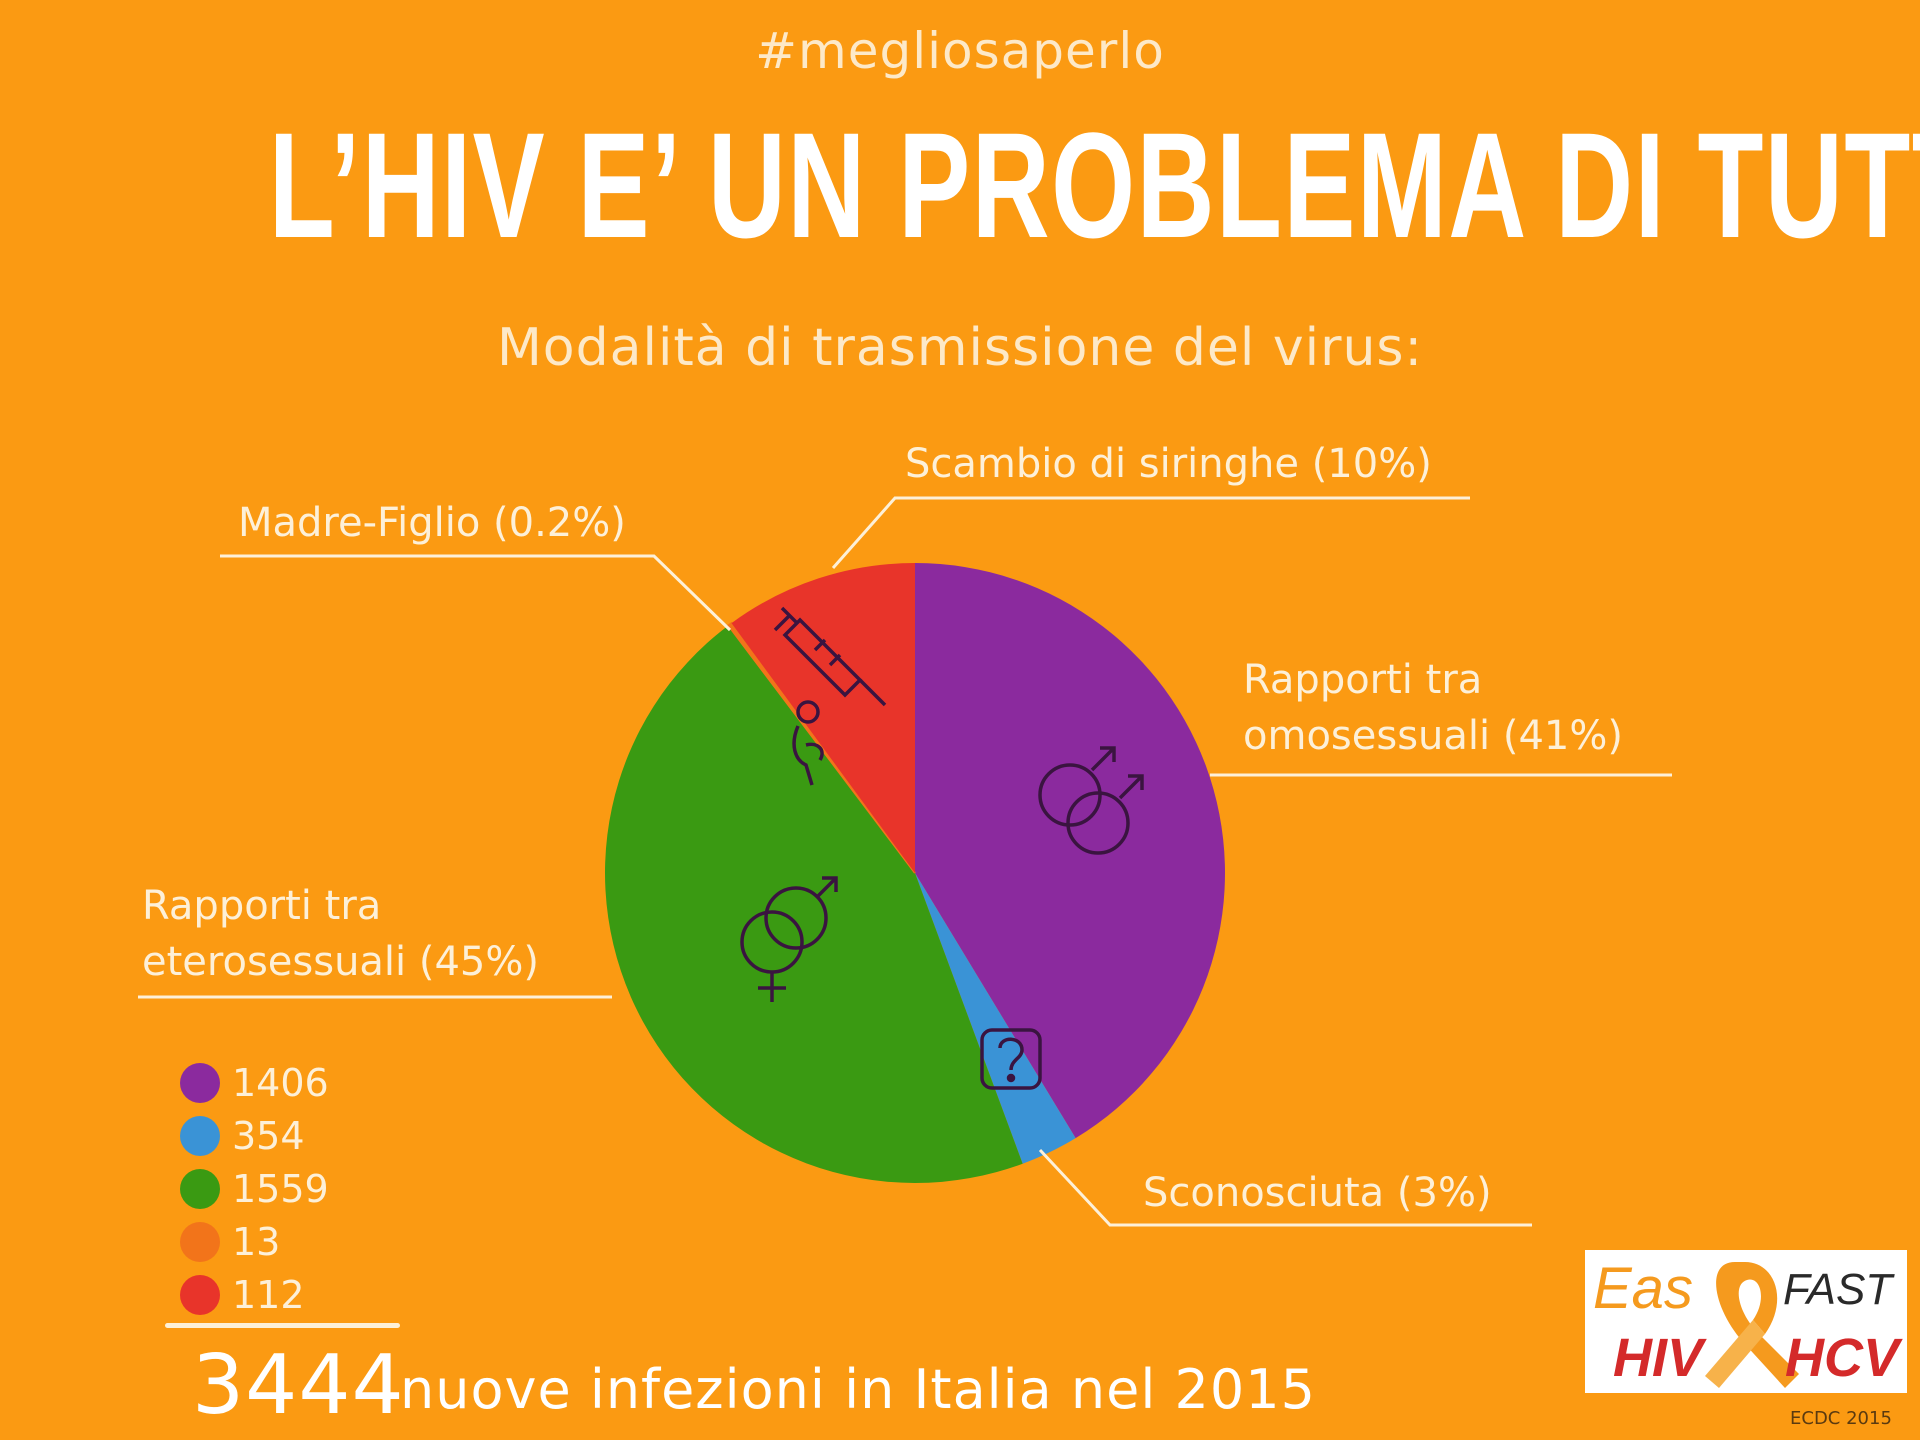 The width and height of the screenshot is (1920, 1440). Describe the element at coordinates (1660, 1358) in the screenshot. I see `logo-text-hiv: HIV` at that location.